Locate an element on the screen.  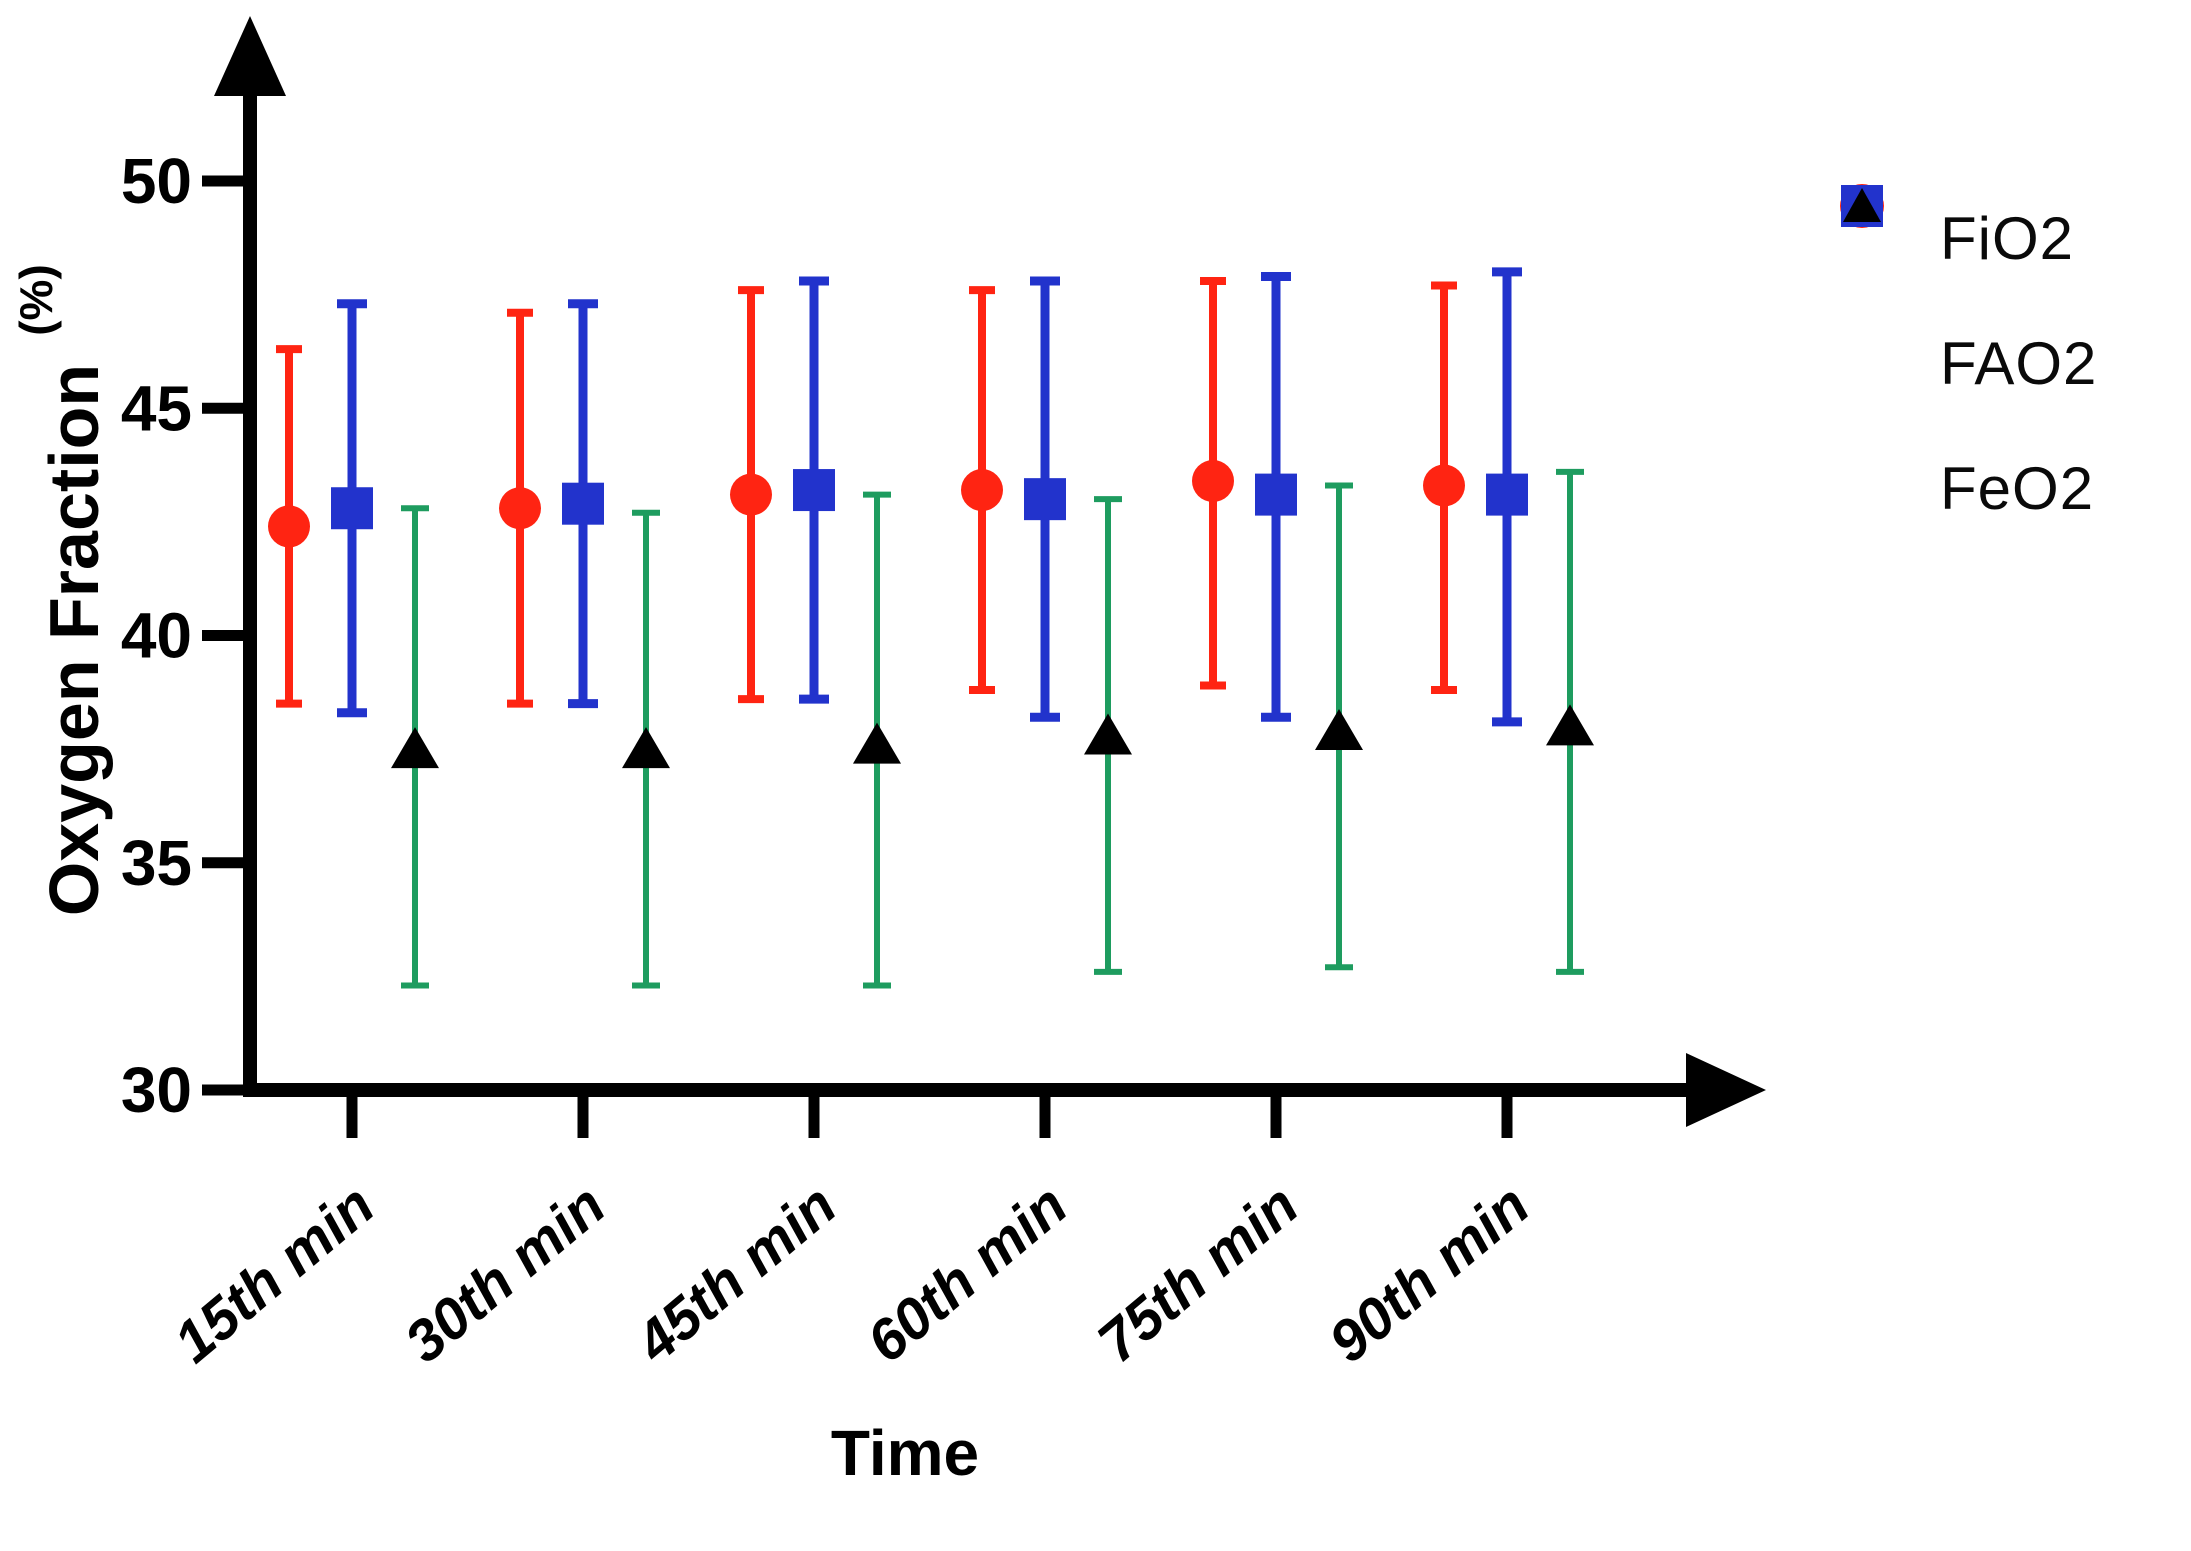
legend: FiO2 FAO2 FeO2 is located at coordinates (2002, 363).